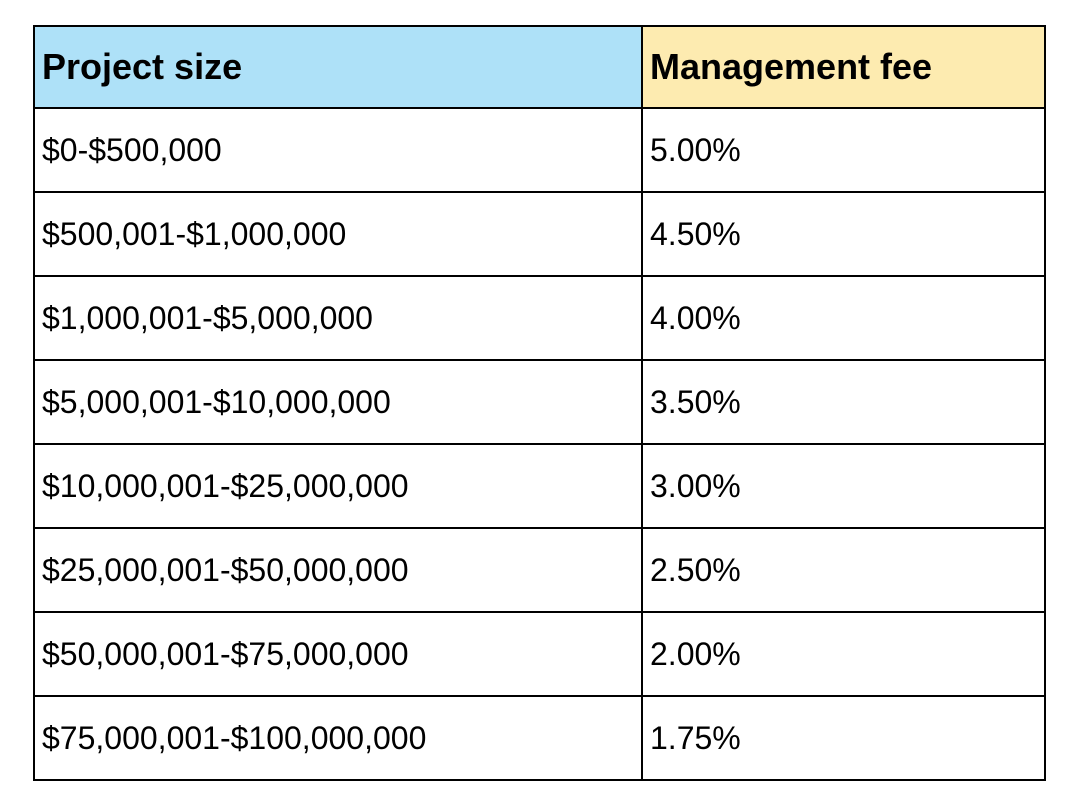 This screenshot has height=802, width=1082. Describe the element at coordinates (338, 486) in the screenshot. I see `project-size-cell: $10,000,001-$25,000,000` at that location.